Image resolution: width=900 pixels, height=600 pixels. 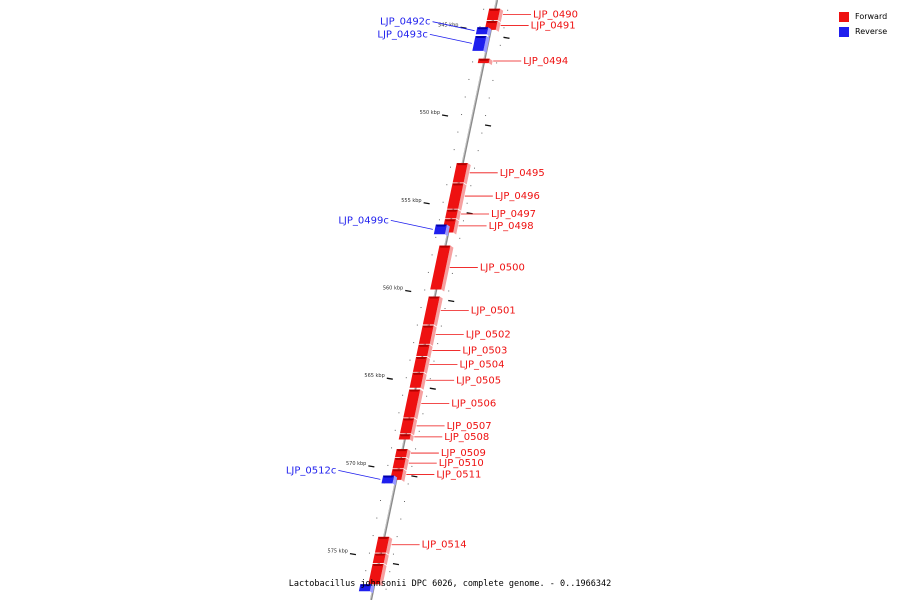 I want to click on gene-label: LJP_0505, so click(x=478, y=380).